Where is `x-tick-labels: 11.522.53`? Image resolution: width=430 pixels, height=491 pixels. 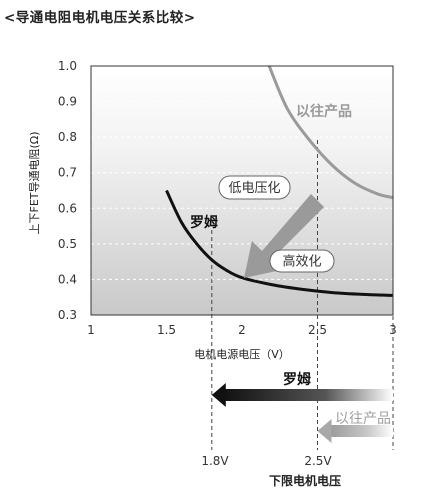
x-tick-labels: 11.522.53 is located at coordinates (242, 330).